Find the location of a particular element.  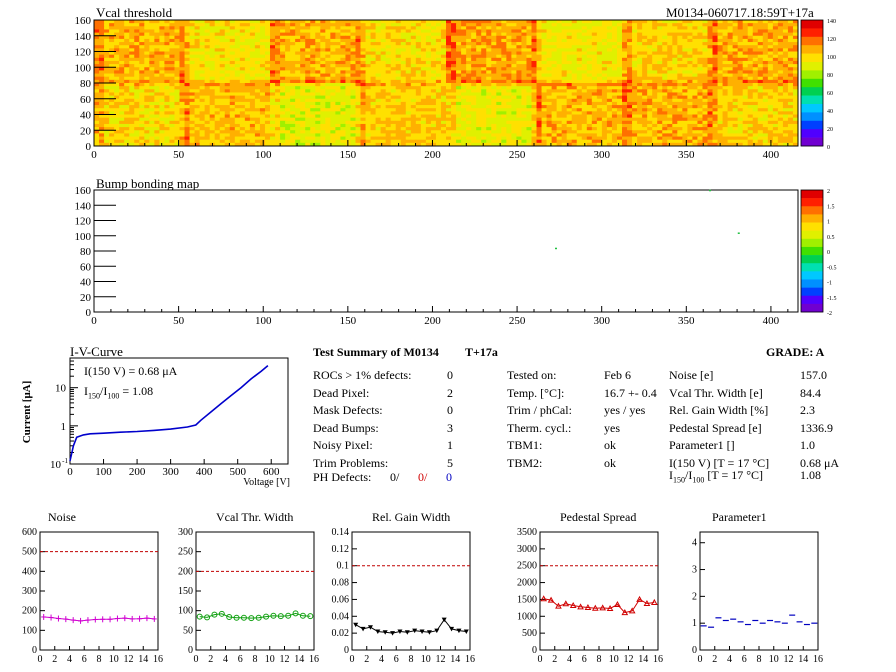

palette-label: 120 is located at coordinates (831, 40).